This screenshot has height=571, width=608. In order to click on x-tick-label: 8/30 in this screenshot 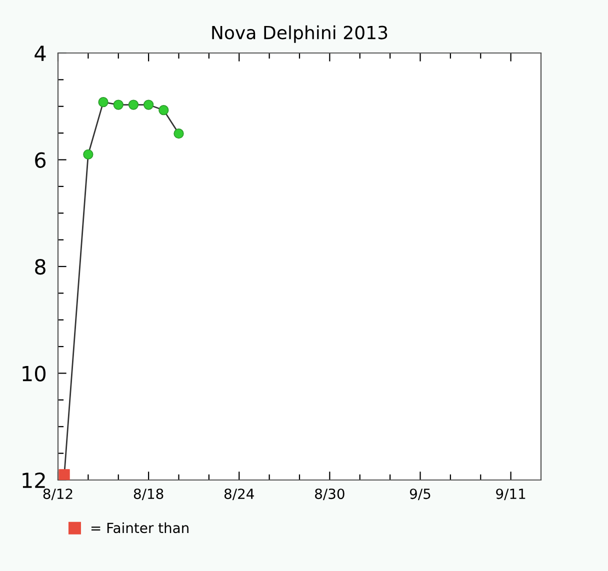, I will do `click(329, 494)`.